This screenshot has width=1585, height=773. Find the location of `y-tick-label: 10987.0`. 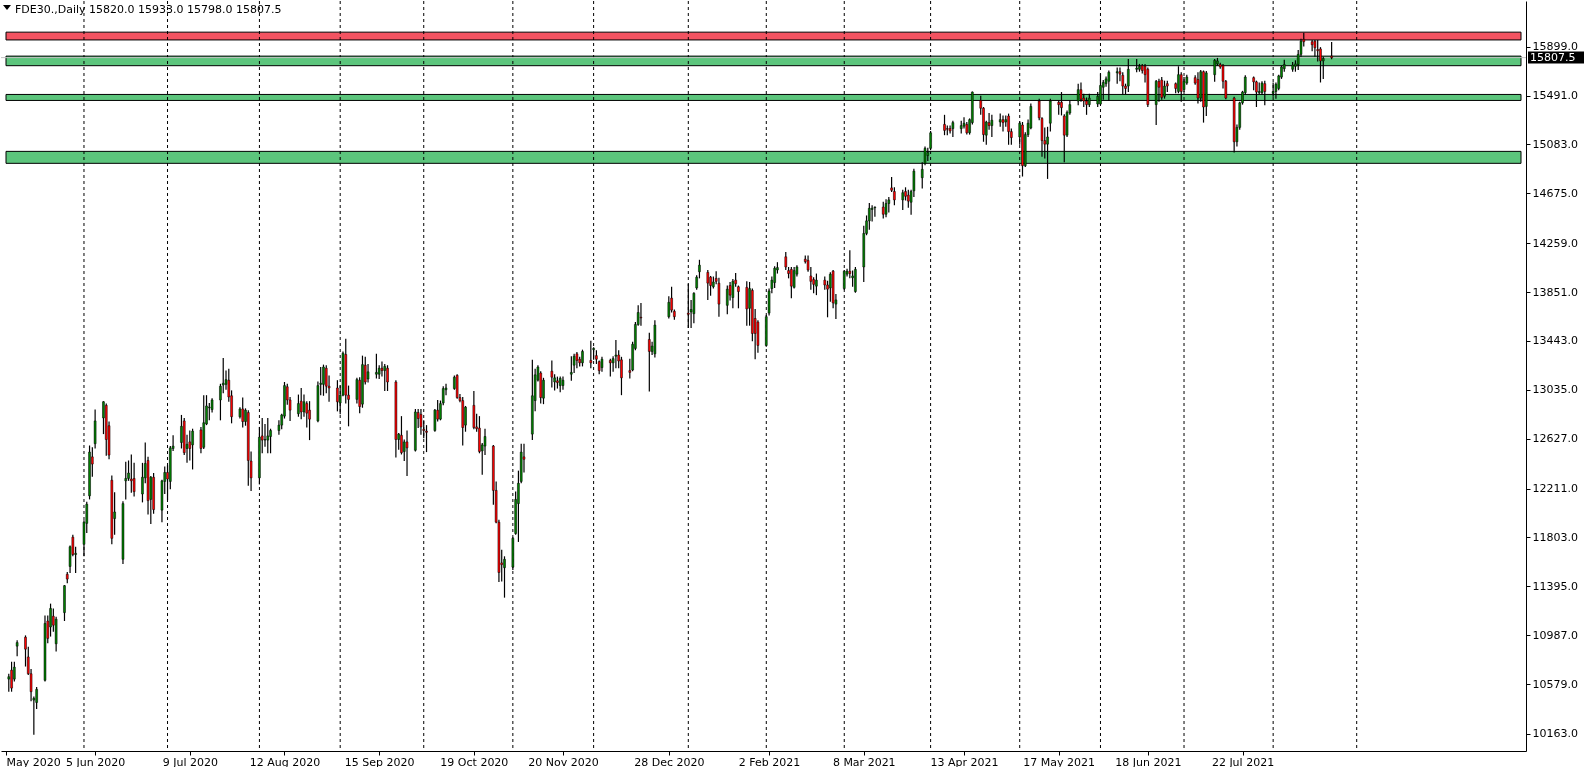

y-tick-label: 10987.0 is located at coordinates (1555, 635).